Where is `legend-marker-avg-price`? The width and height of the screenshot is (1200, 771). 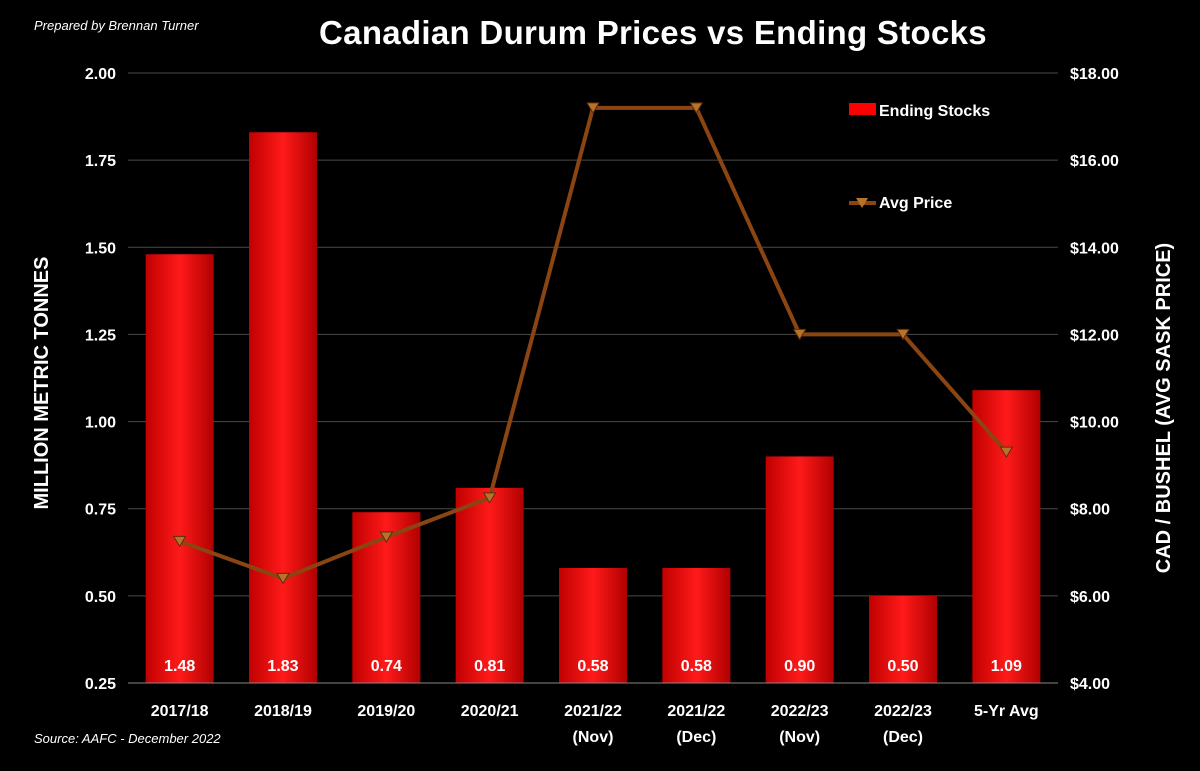 legend-marker-avg-price is located at coordinates (862, 203).